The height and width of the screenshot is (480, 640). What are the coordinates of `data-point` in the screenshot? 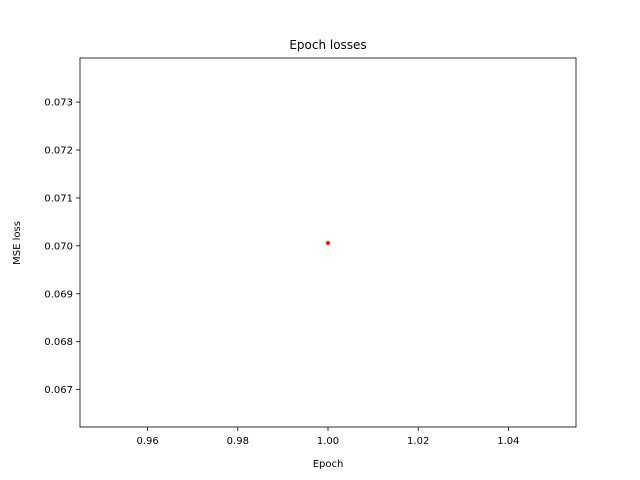 It's located at (328, 242).